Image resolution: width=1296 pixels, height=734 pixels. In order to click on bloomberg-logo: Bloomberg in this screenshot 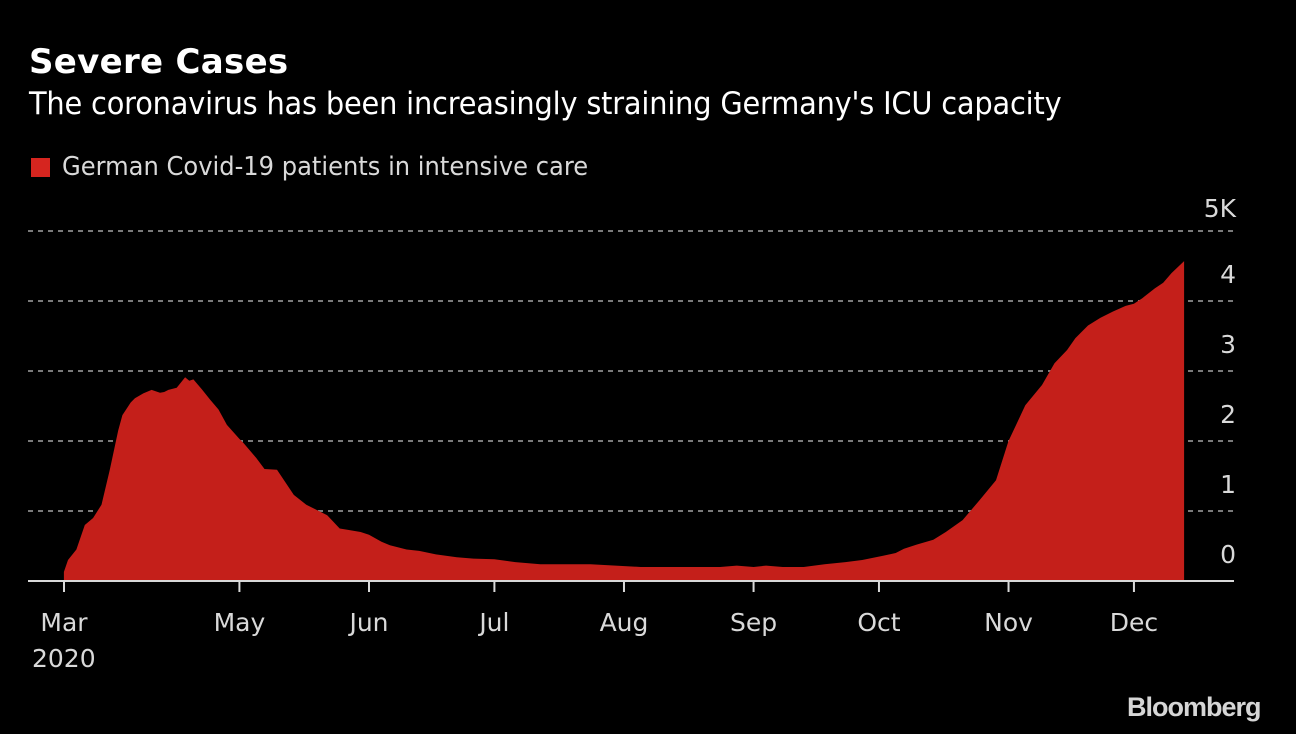, I will do `click(1194, 707)`.